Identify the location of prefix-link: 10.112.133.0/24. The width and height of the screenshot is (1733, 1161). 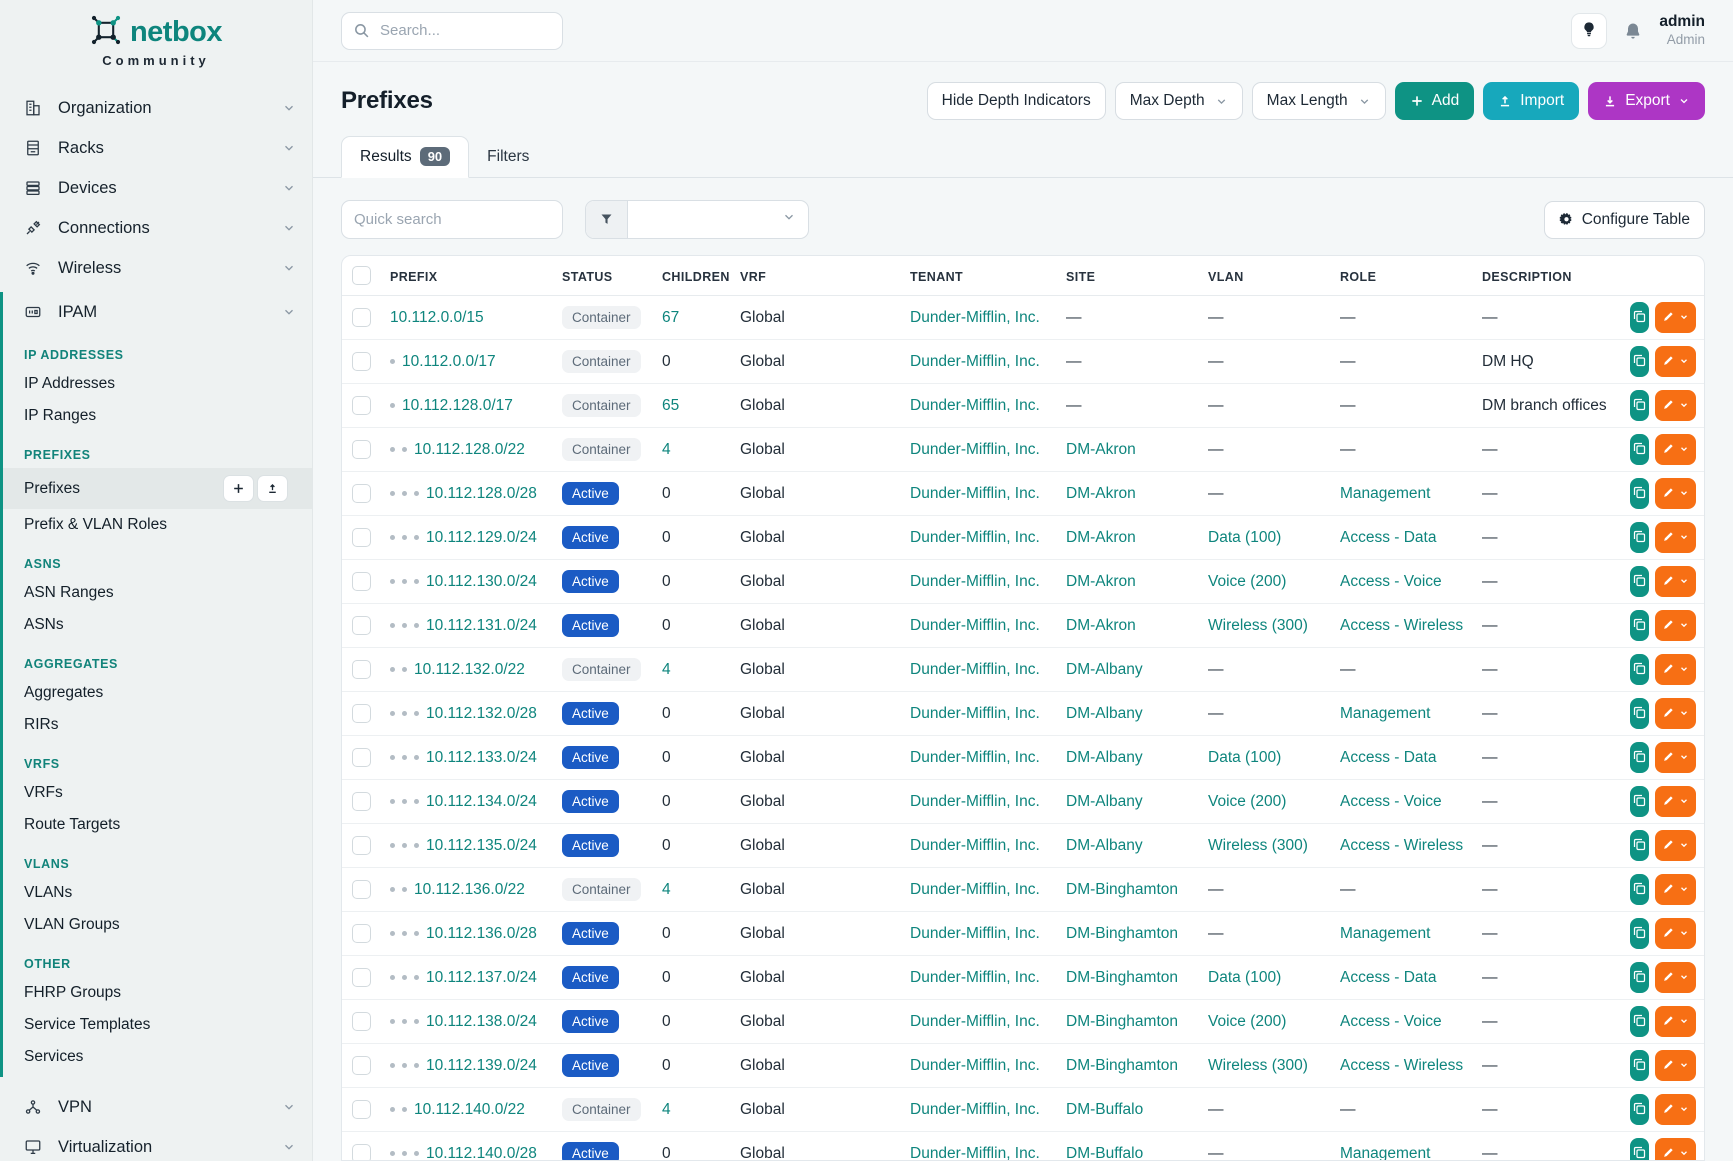
(481, 757).